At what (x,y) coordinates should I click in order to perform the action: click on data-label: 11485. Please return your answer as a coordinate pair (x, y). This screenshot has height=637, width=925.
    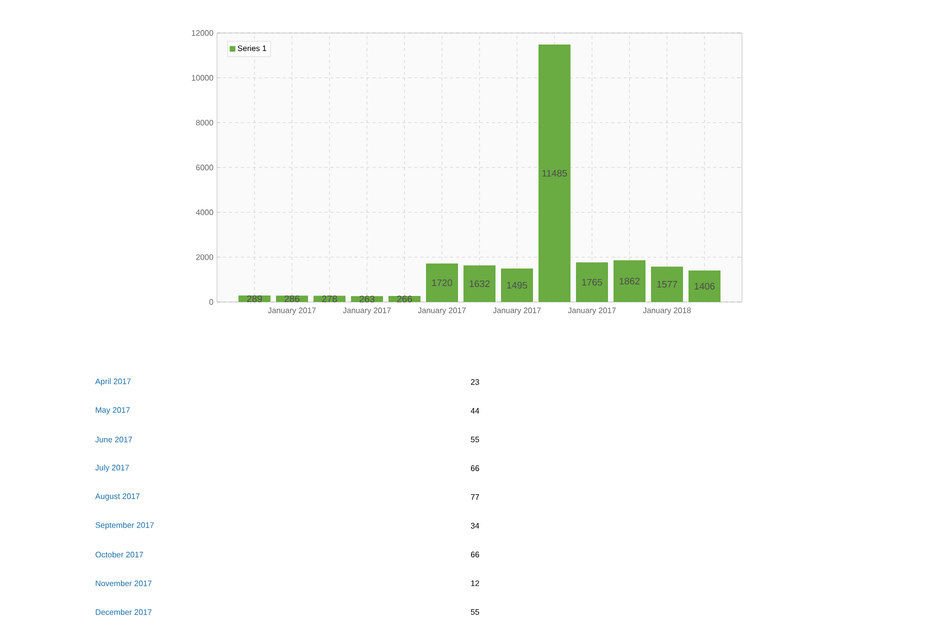
    Looking at the image, I should click on (554, 173).